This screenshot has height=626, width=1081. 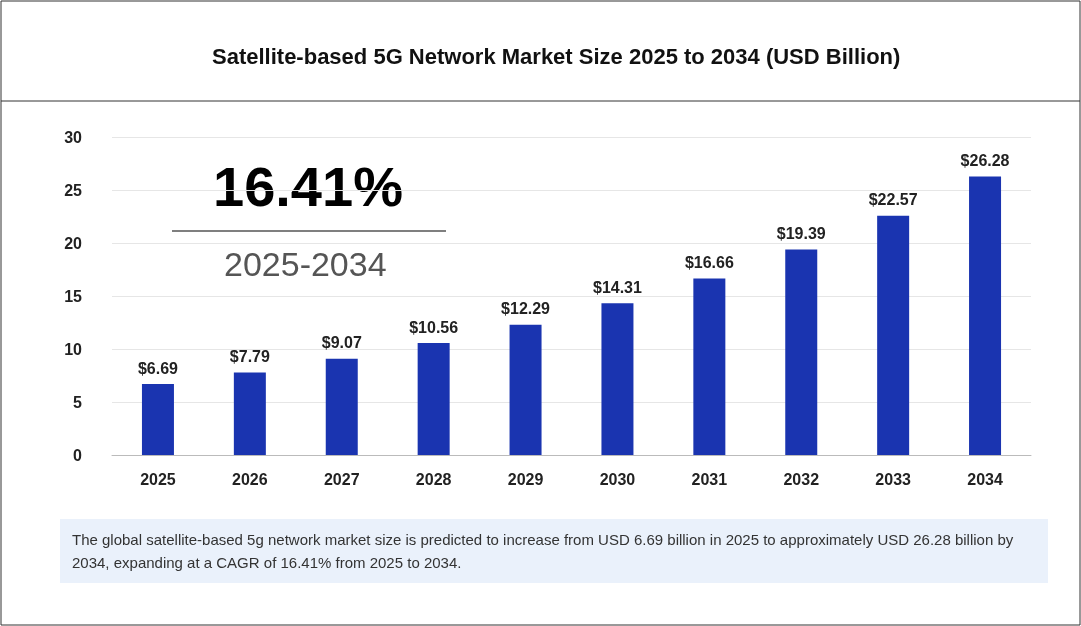 What do you see at coordinates (545, 551) in the screenshot?
I see `text: The global satellite-based 5g network market size is predicted to increase from USD 6.69 billion in 2025 to approximately USD 26.28 billion by 2034, expanding at a CAGR of 16.41% from 2025 to 2034.` at bounding box center [545, 551].